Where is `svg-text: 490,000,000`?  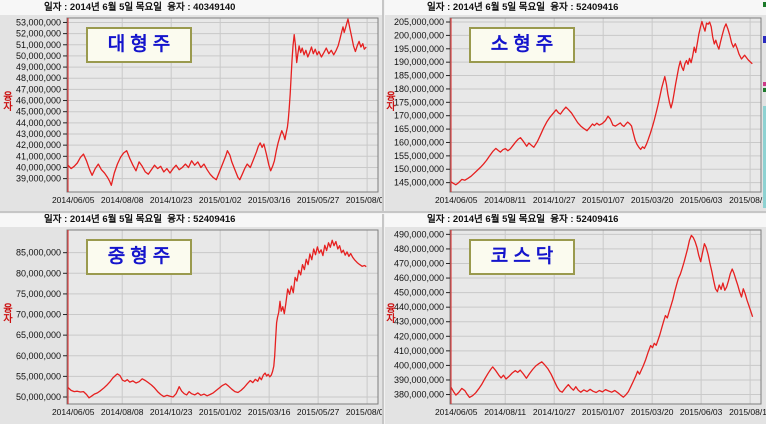 svg-text: 490,000,000 is located at coordinates (419, 234).